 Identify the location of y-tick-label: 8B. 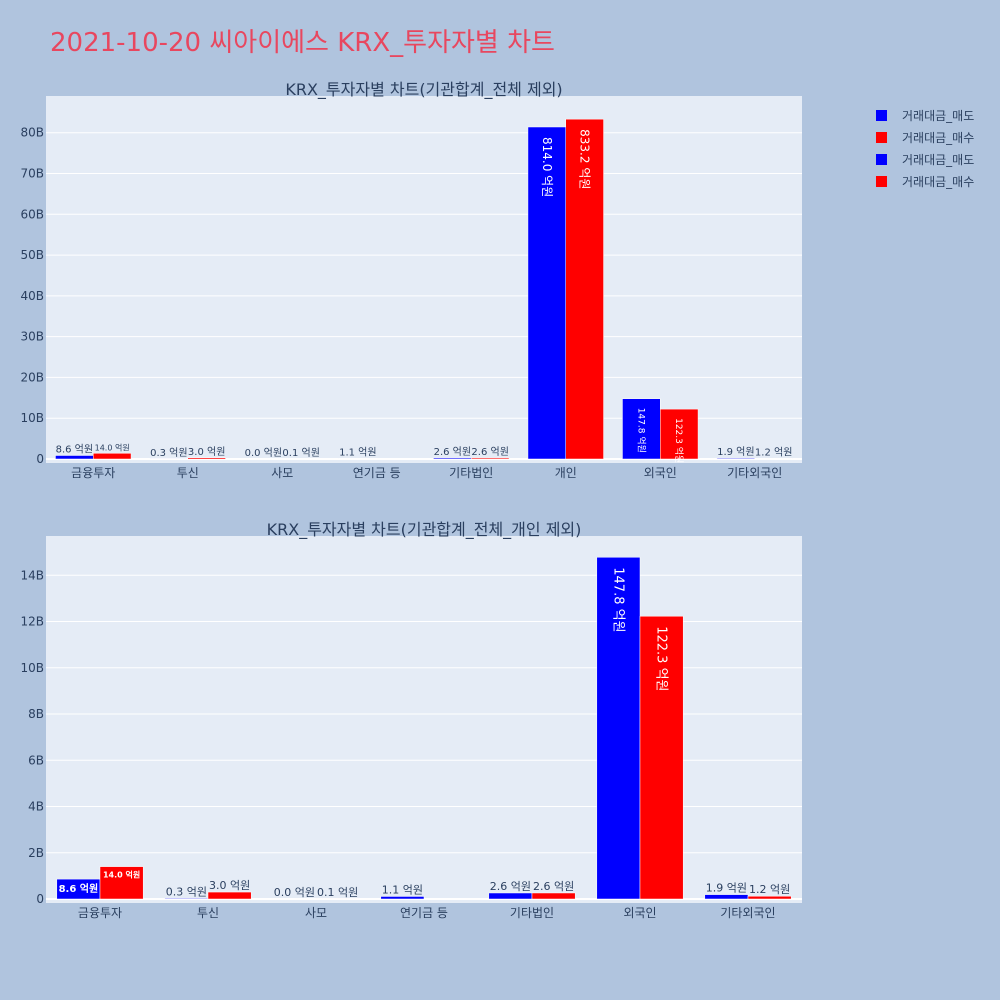
(36, 714).